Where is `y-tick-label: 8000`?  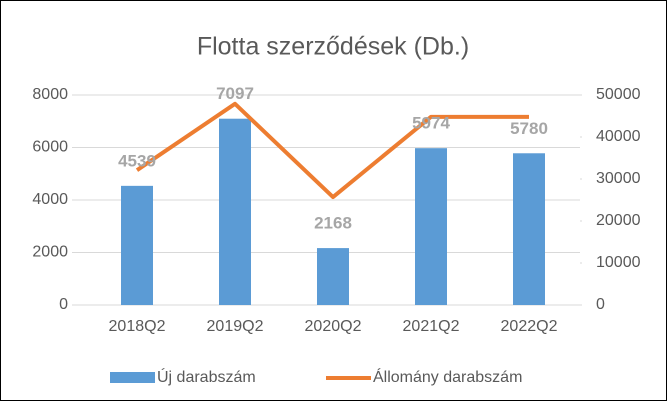
y-tick-label: 8000 is located at coordinates (50, 94).